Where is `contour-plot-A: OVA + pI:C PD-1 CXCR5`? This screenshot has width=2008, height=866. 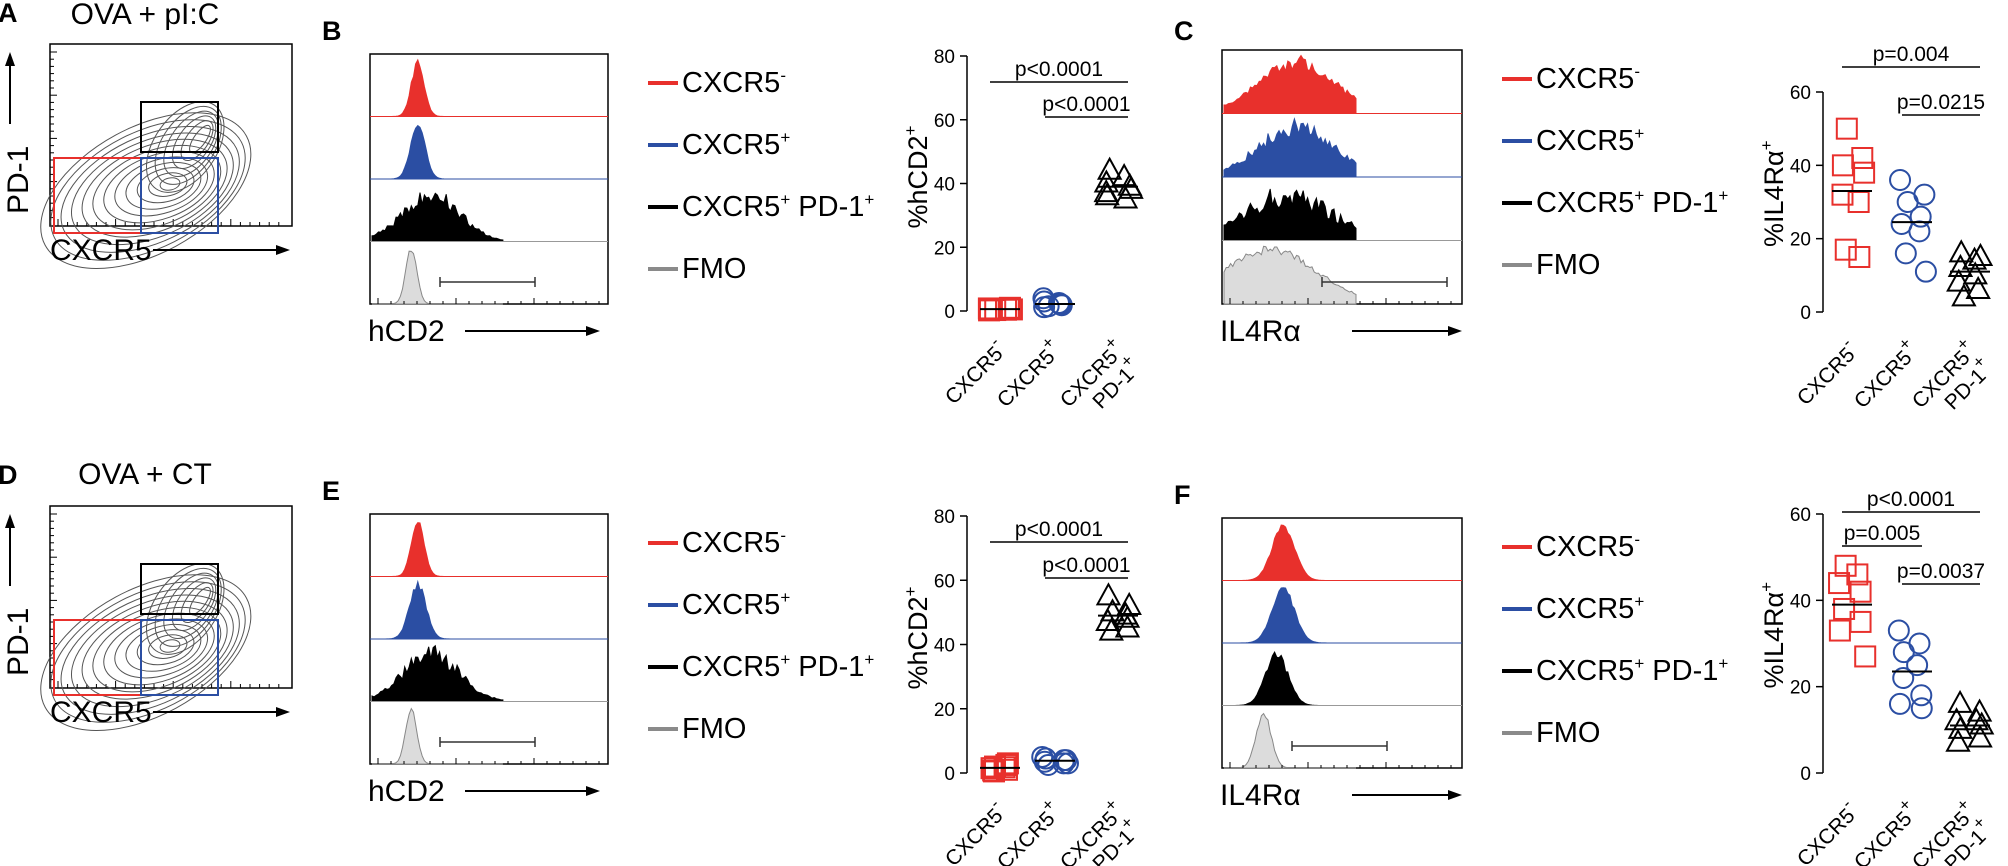
contour-plot-A: OVA + pI:C PD-1 CXCR5 is located at coordinates (147, 135).